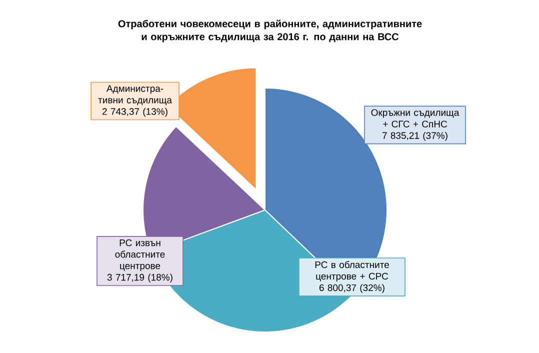 Image resolution: width=539 pixels, height=353 pixels. I want to click on data-label: 7 835,21 (37%), so click(415, 136).